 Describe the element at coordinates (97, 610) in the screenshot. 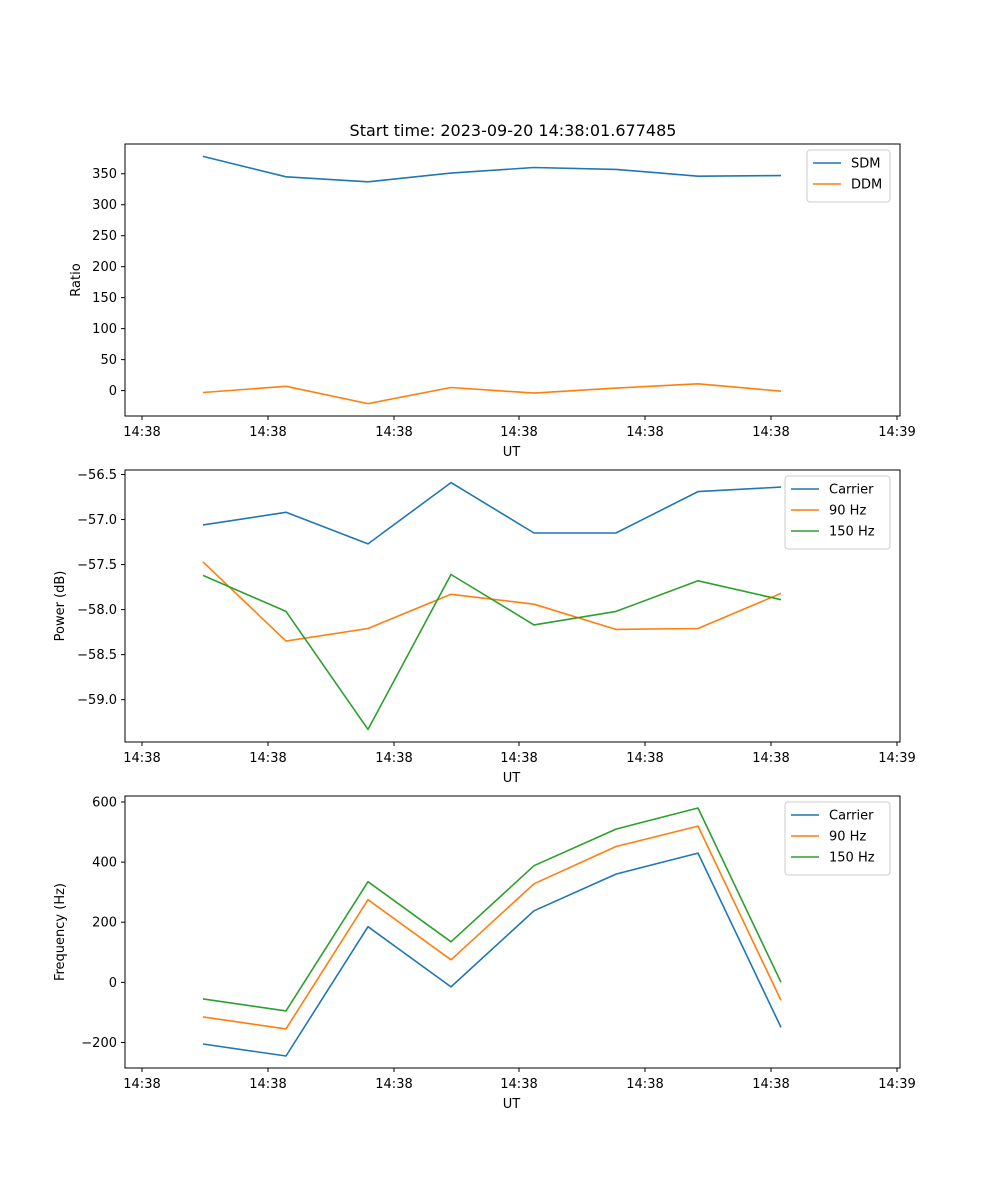

I see `y-tick-label: −58.0` at that location.